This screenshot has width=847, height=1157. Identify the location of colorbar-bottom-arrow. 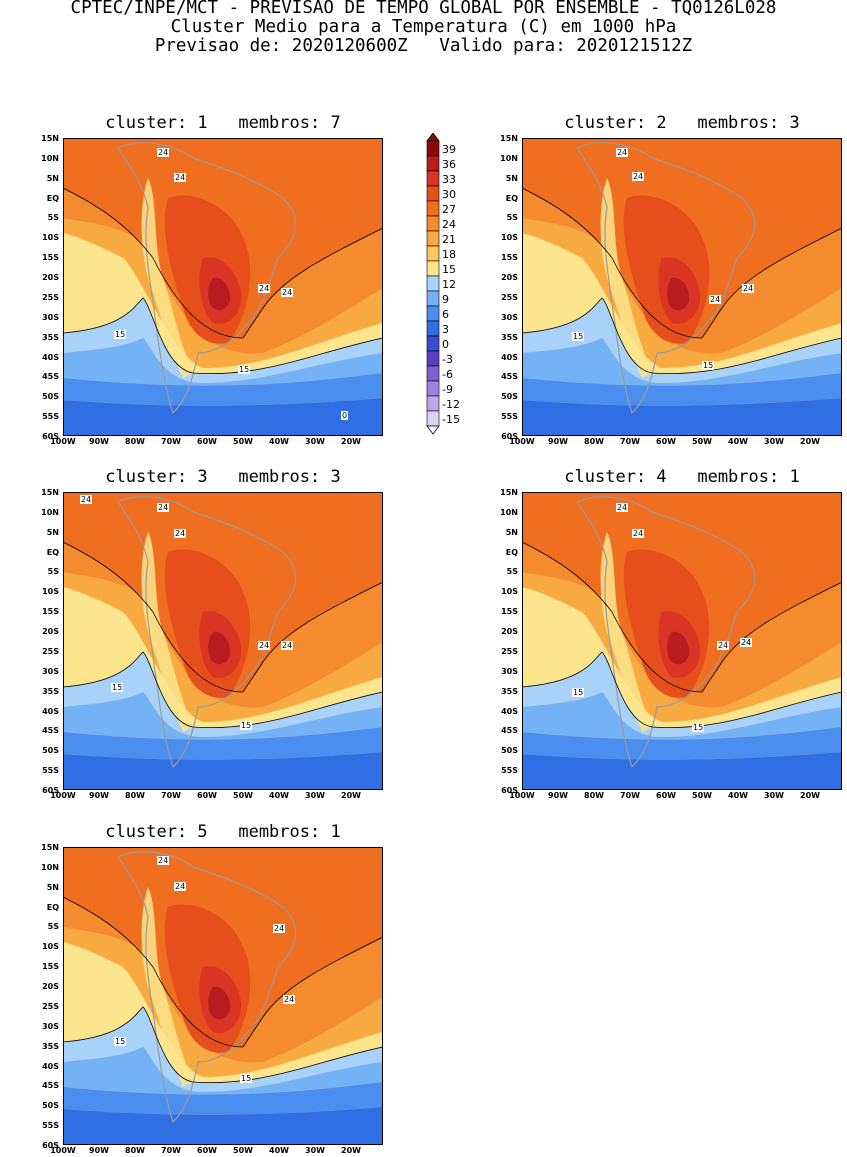
(433, 430).